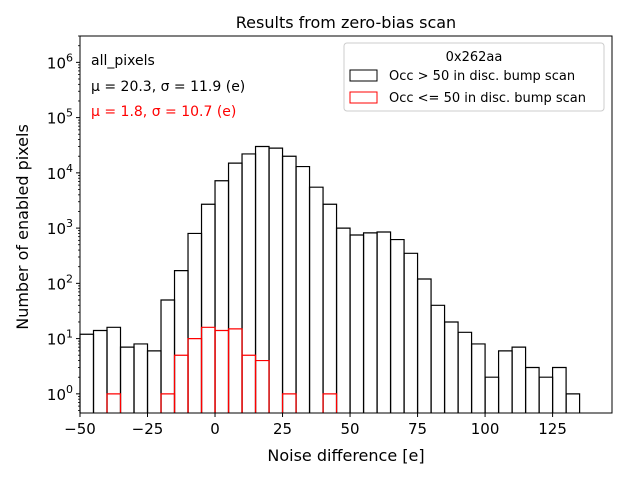  What do you see at coordinates (148, 429) in the screenshot?
I see `x-tick-label: −25` at bounding box center [148, 429].